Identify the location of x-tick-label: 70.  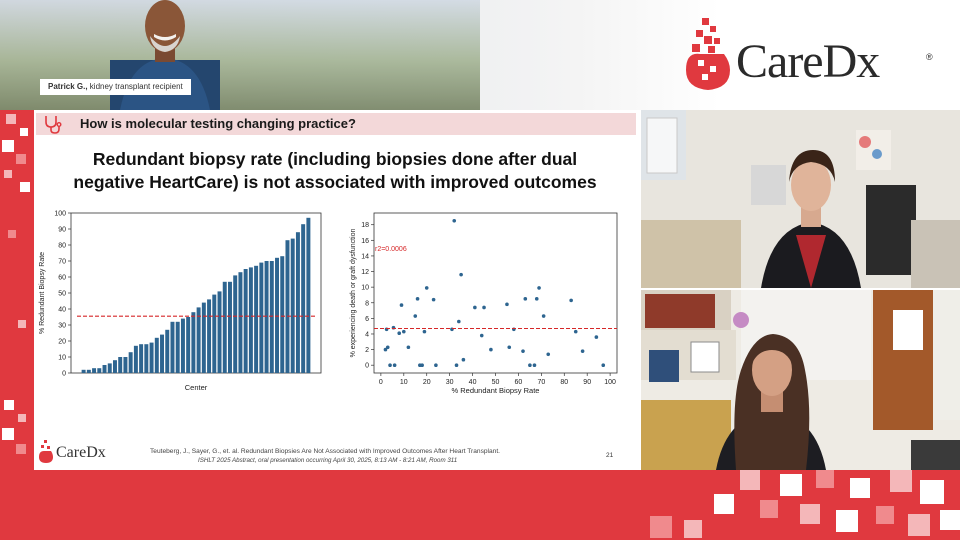
(541, 382).